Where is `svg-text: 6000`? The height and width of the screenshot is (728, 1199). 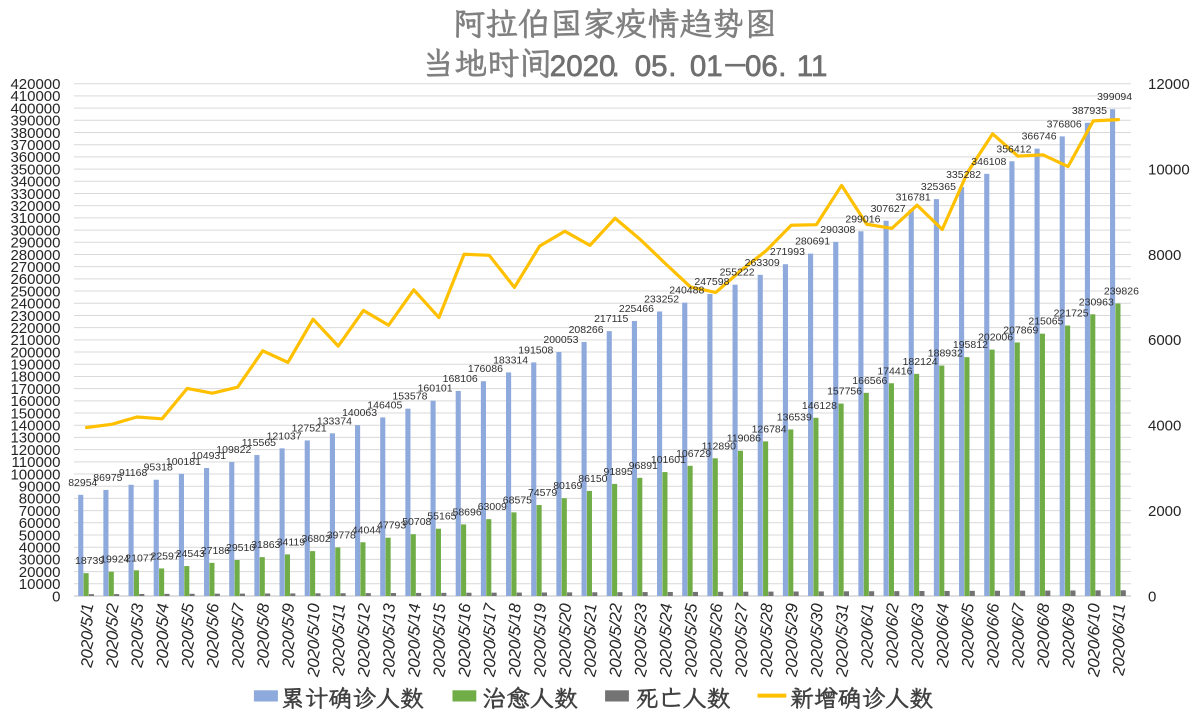 svg-text: 6000 is located at coordinates (1164, 340).